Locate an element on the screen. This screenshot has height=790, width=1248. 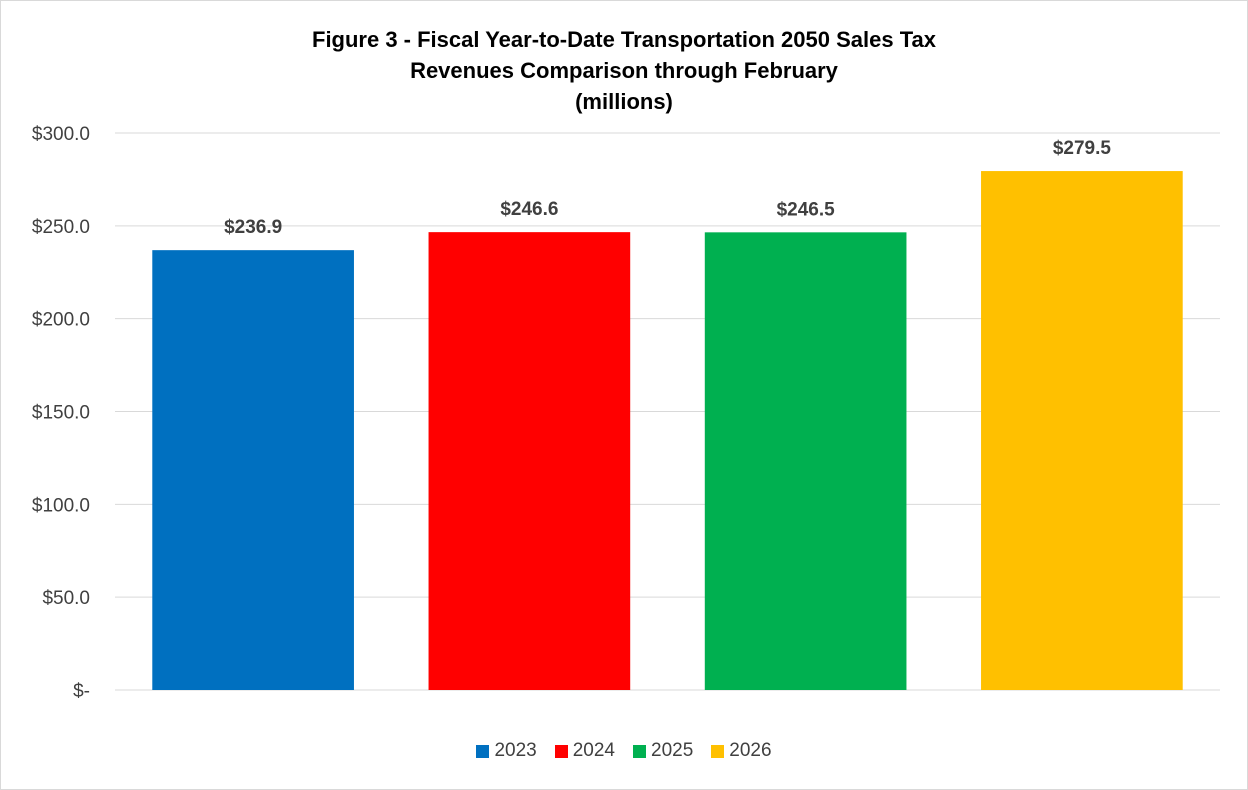
legend-swatch-2026 is located at coordinates (718, 751).